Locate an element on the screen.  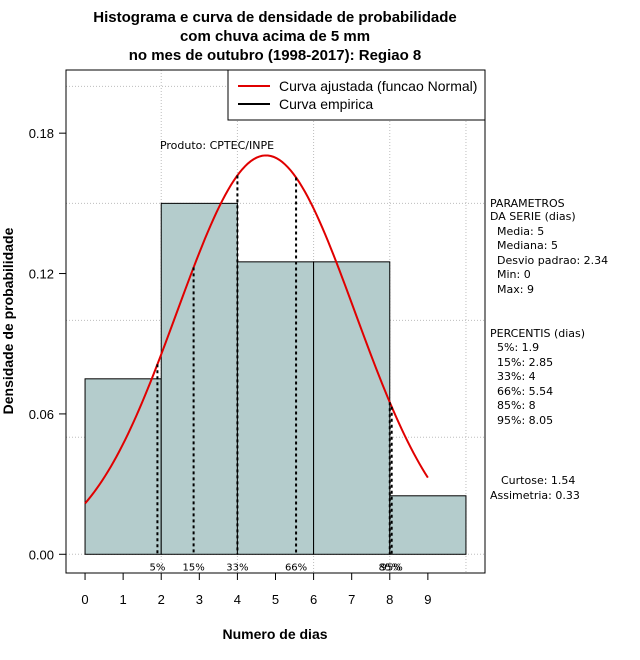
x-tick-label: 6 is located at coordinates (313, 599).